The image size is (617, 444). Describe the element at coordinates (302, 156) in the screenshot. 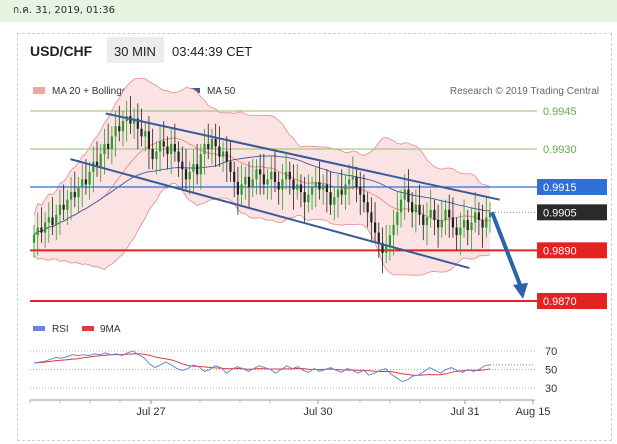

I see `channel-upper-line` at that location.